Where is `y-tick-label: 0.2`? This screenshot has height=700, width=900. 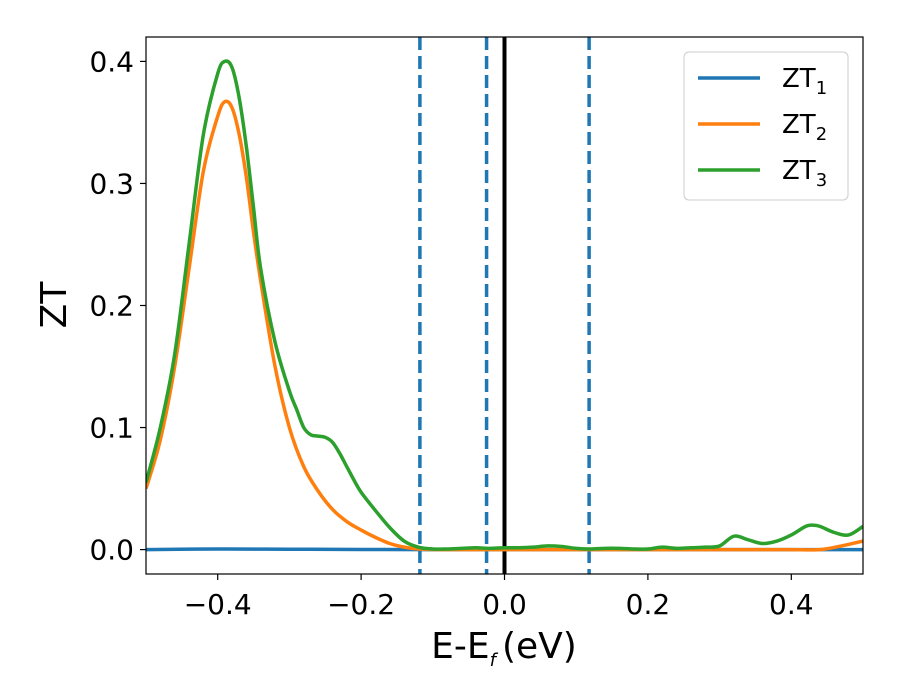 y-tick-label: 0.2 is located at coordinates (111, 306).